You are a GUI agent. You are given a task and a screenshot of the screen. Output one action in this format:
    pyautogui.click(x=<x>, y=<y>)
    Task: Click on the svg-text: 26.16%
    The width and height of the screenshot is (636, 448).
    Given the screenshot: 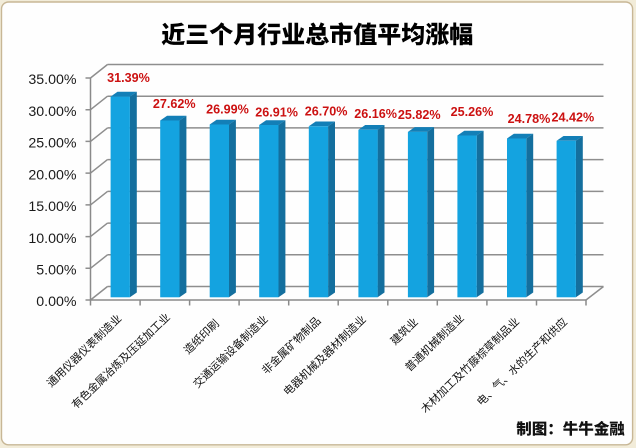 What is the action you would take?
    pyautogui.click(x=375, y=114)
    